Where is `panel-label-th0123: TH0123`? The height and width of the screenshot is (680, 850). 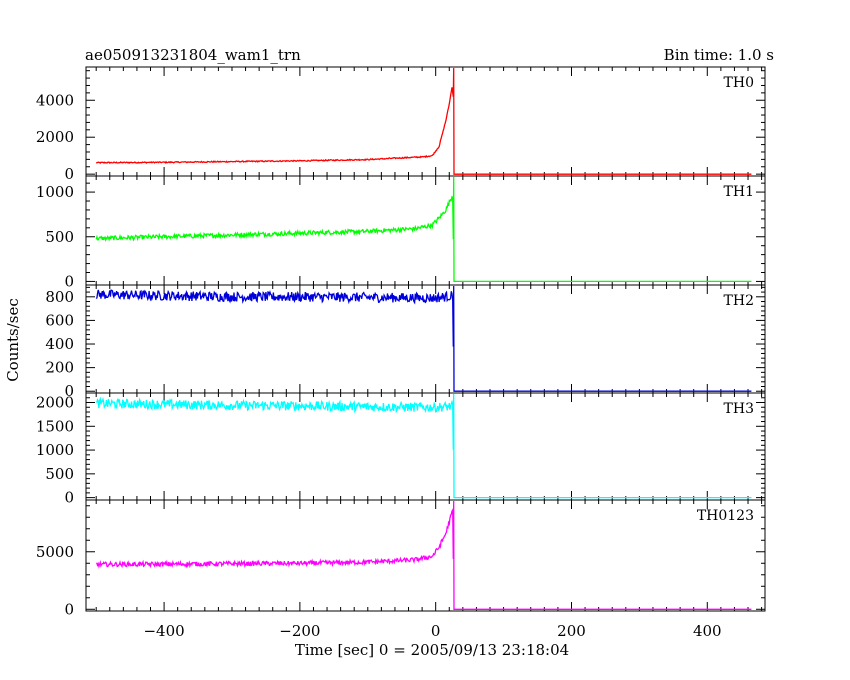
panel-label-th0123: TH0123 is located at coordinates (725, 516).